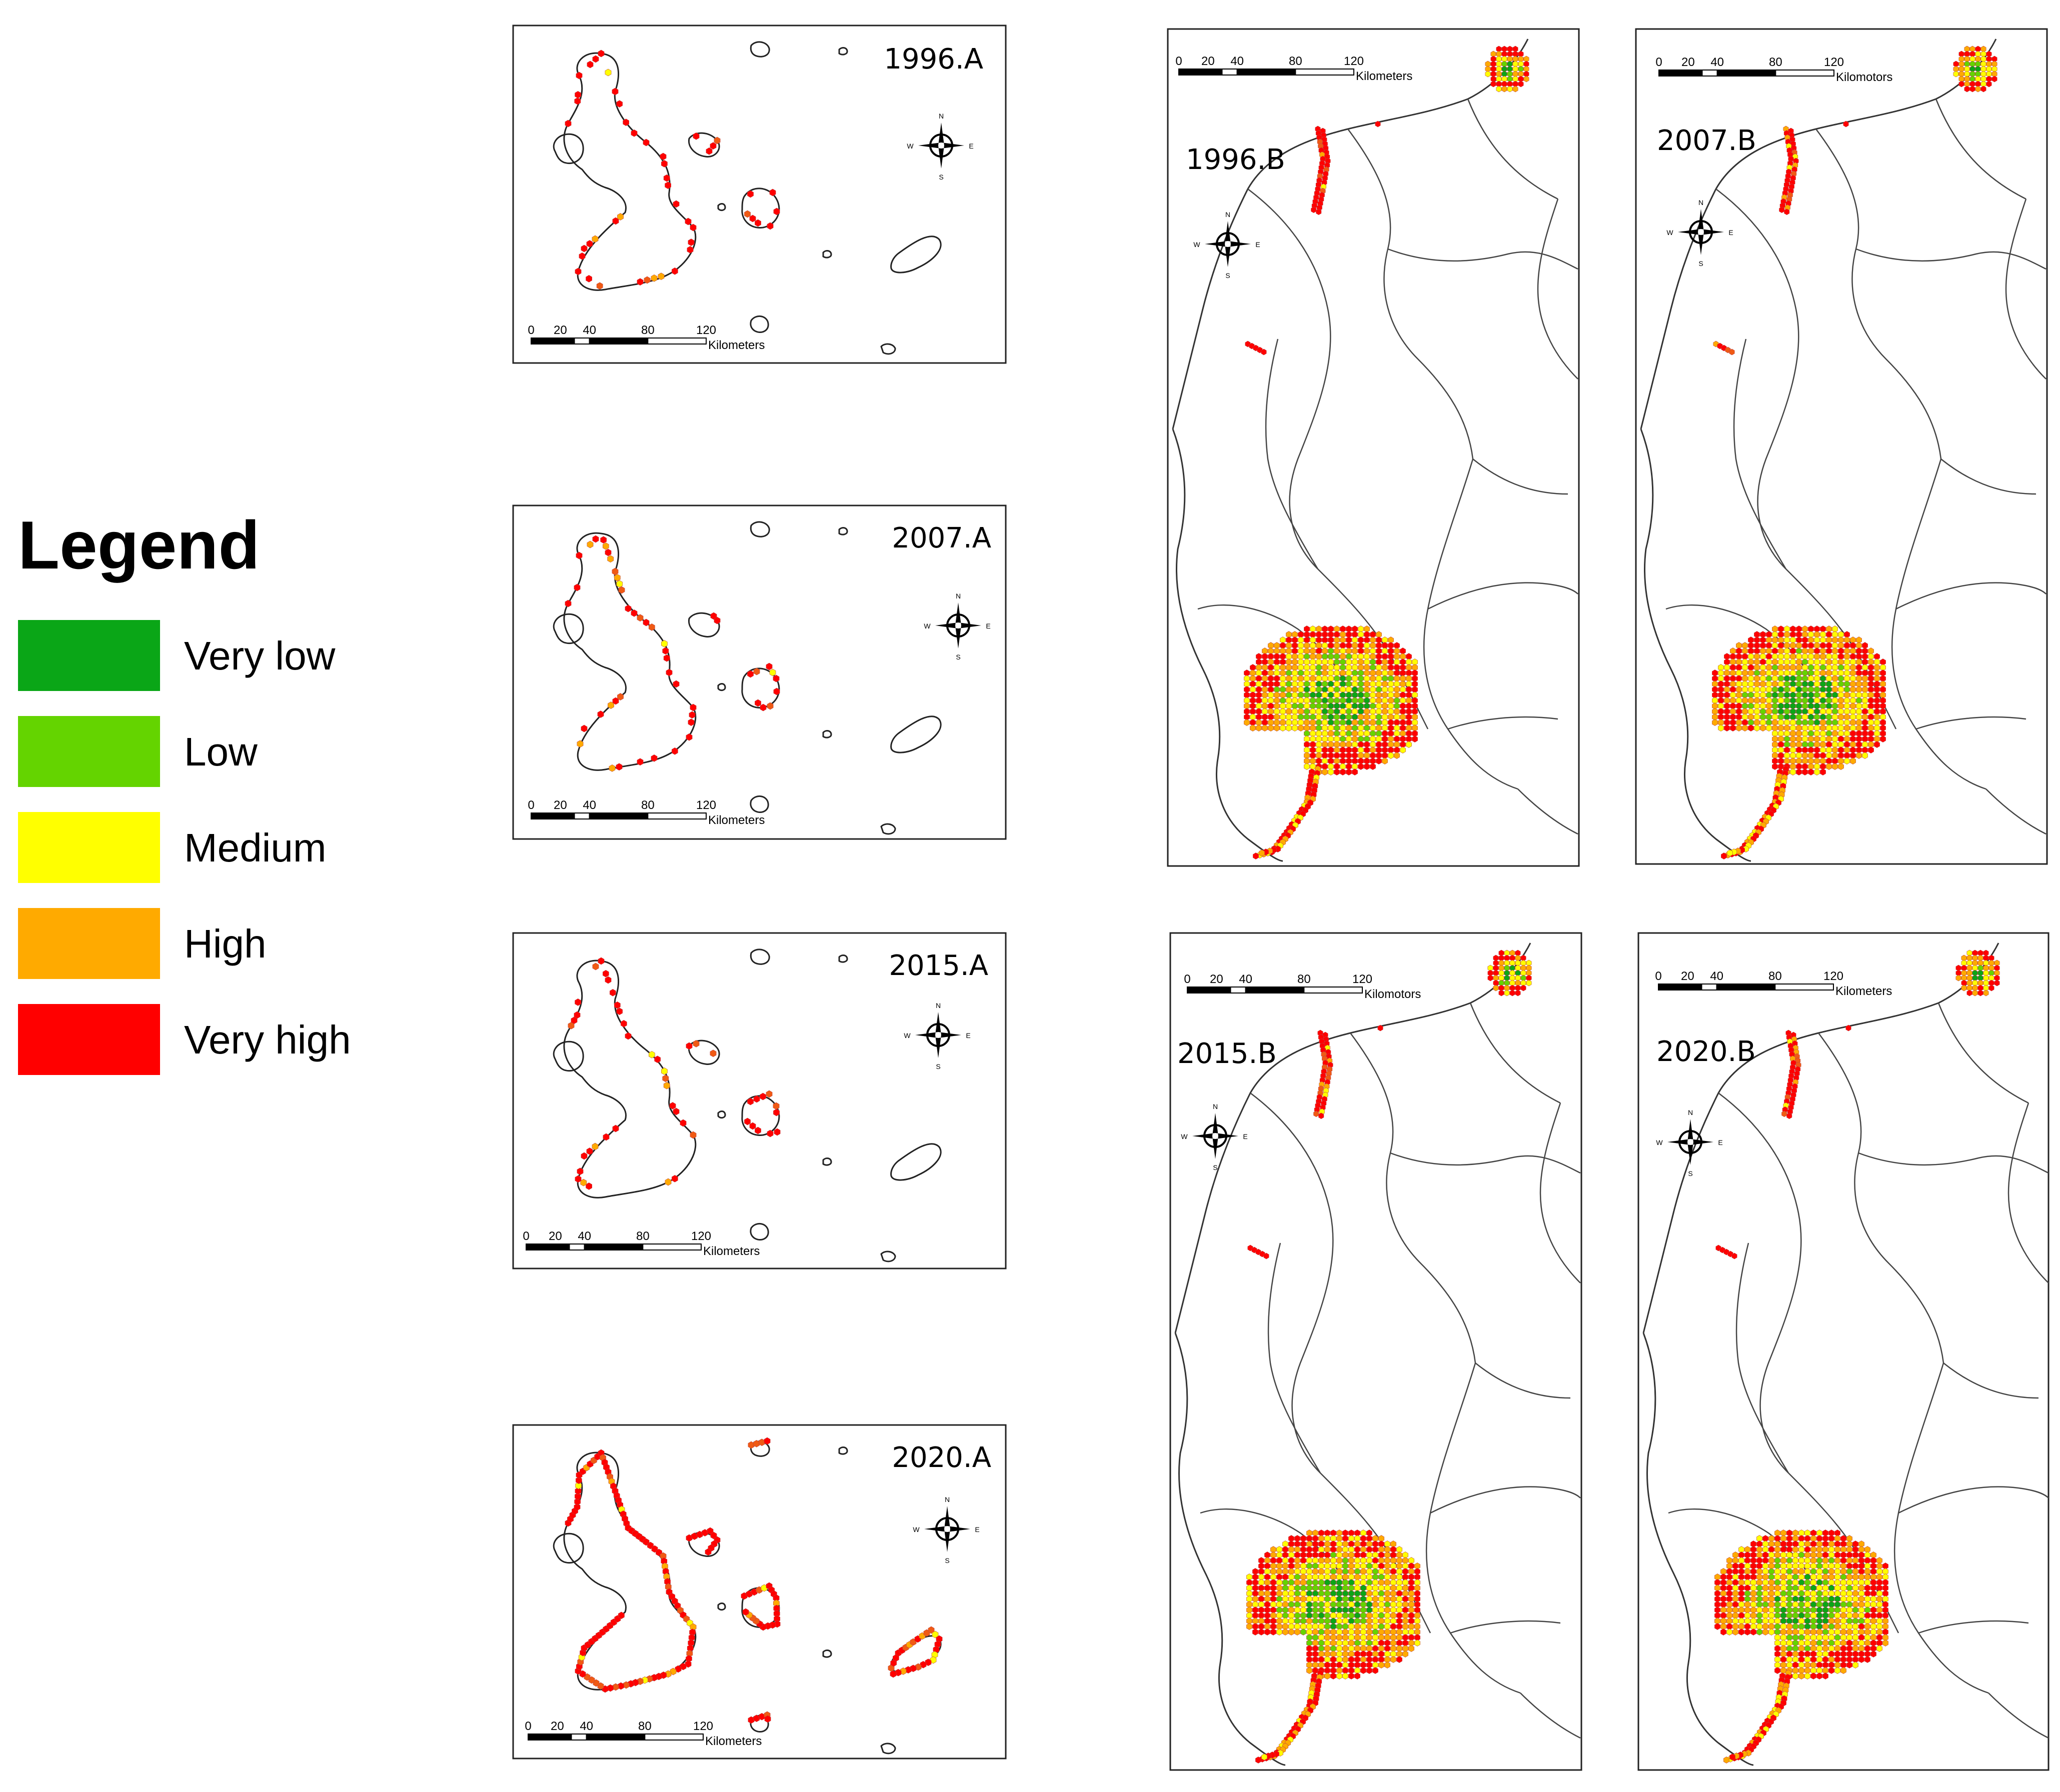 The height and width of the screenshot is (1792, 2060). Describe the element at coordinates (1235, 160) in the screenshot. I see `map-label-1996-b: 1996.B` at that location.